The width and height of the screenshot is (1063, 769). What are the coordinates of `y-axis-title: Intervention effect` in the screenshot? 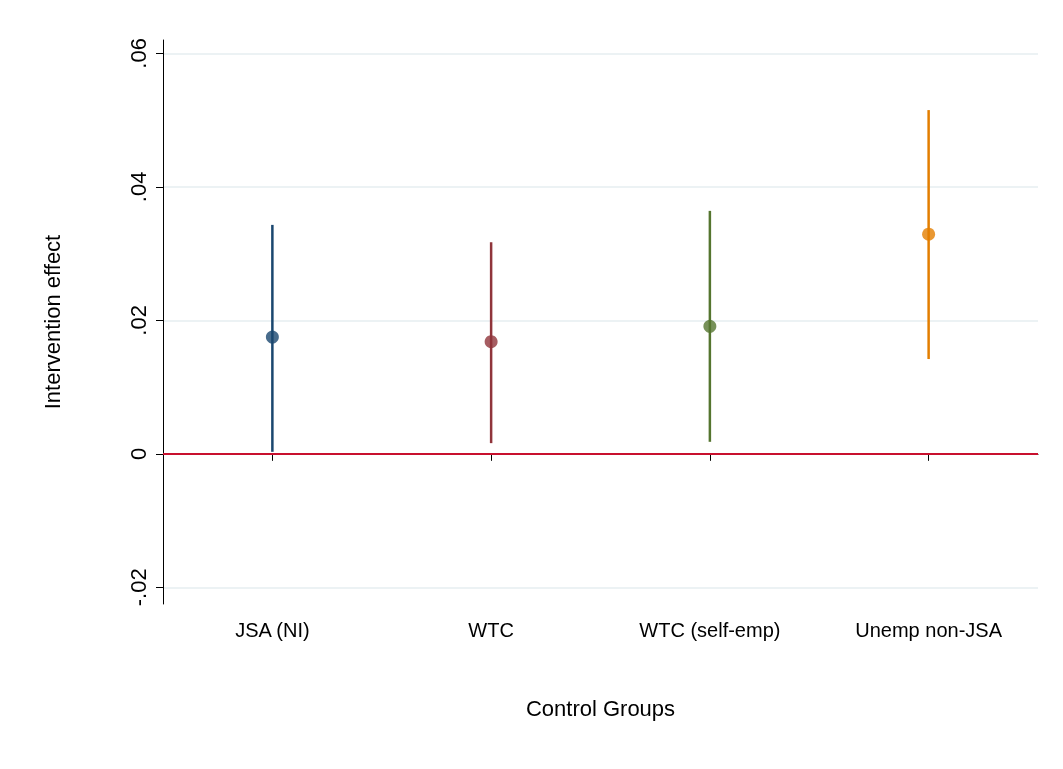 It's located at (52, 322).